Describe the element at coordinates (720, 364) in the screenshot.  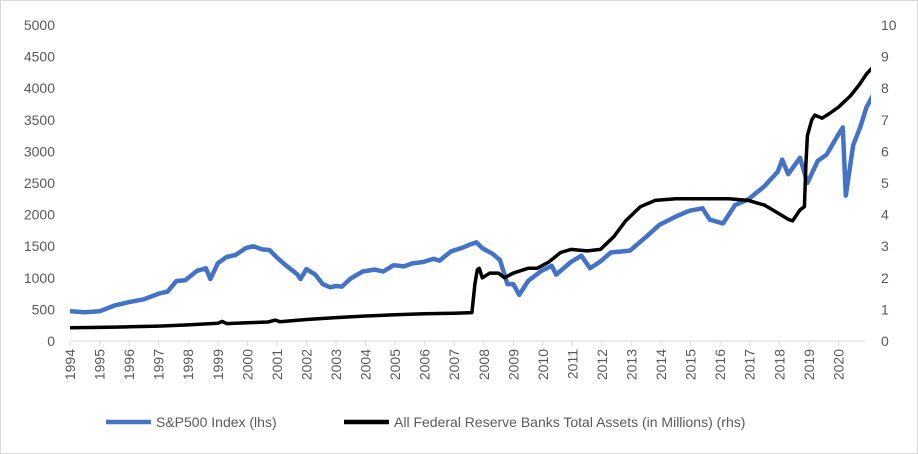
I see `x-tick-label: 2016` at that location.